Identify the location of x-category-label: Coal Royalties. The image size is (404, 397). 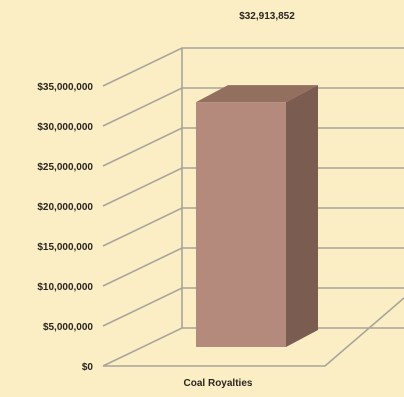
(218, 383).